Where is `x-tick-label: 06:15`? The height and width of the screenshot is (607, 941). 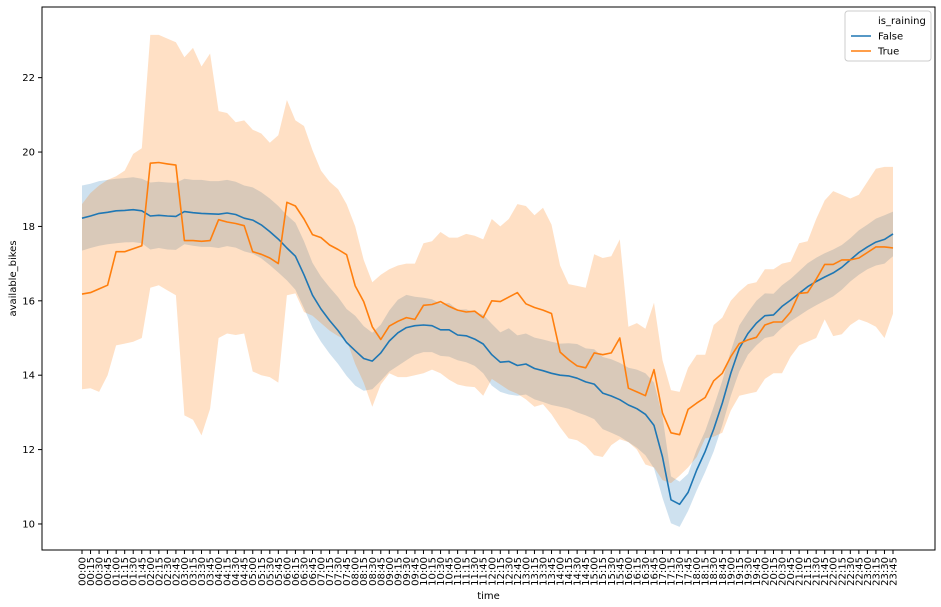 x-tick-label: 06:15 is located at coordinates (296, 571).